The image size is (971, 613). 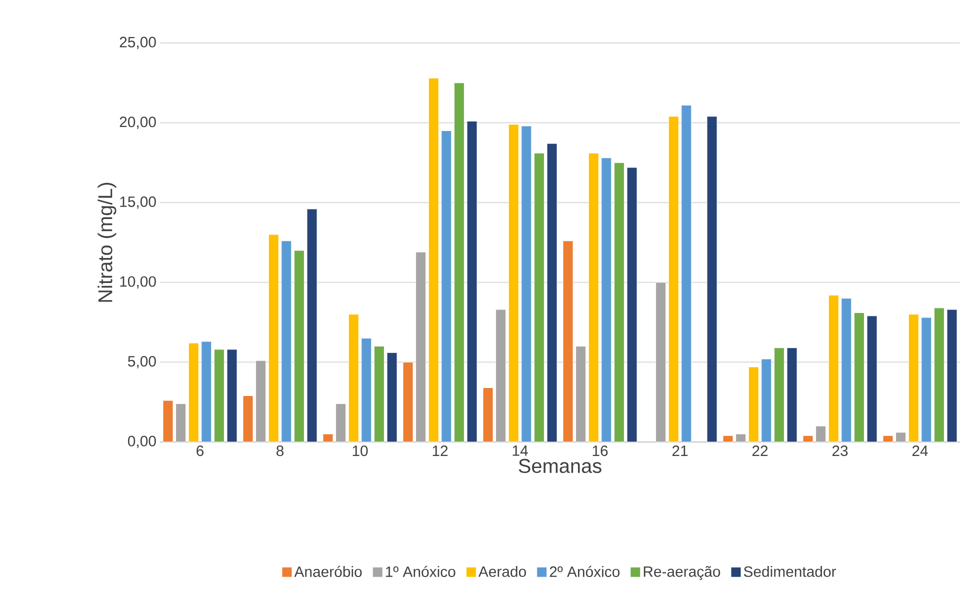 What do you see at coordinates (138, 122) in the screenshot?
I see `y-tick-label: 20,00` at bounding box center [138, 122].